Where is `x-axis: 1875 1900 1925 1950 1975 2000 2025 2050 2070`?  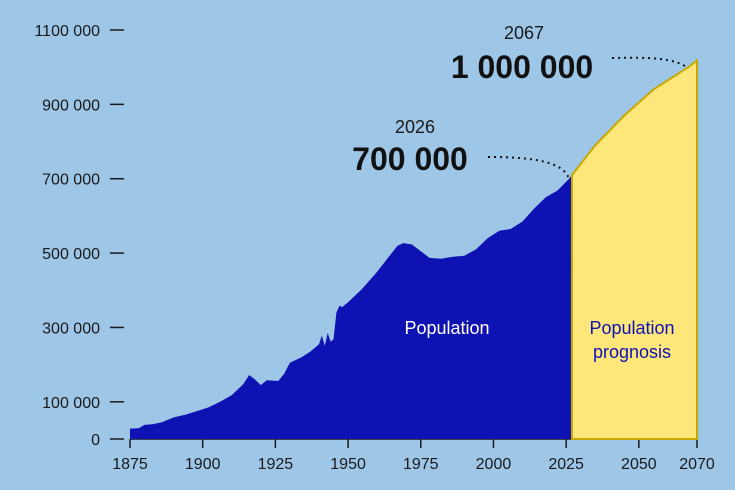
x-axis: 1875 1900 1925 1950 1975 2000 2025 2050 2070 is located at coordinates (413, 455).